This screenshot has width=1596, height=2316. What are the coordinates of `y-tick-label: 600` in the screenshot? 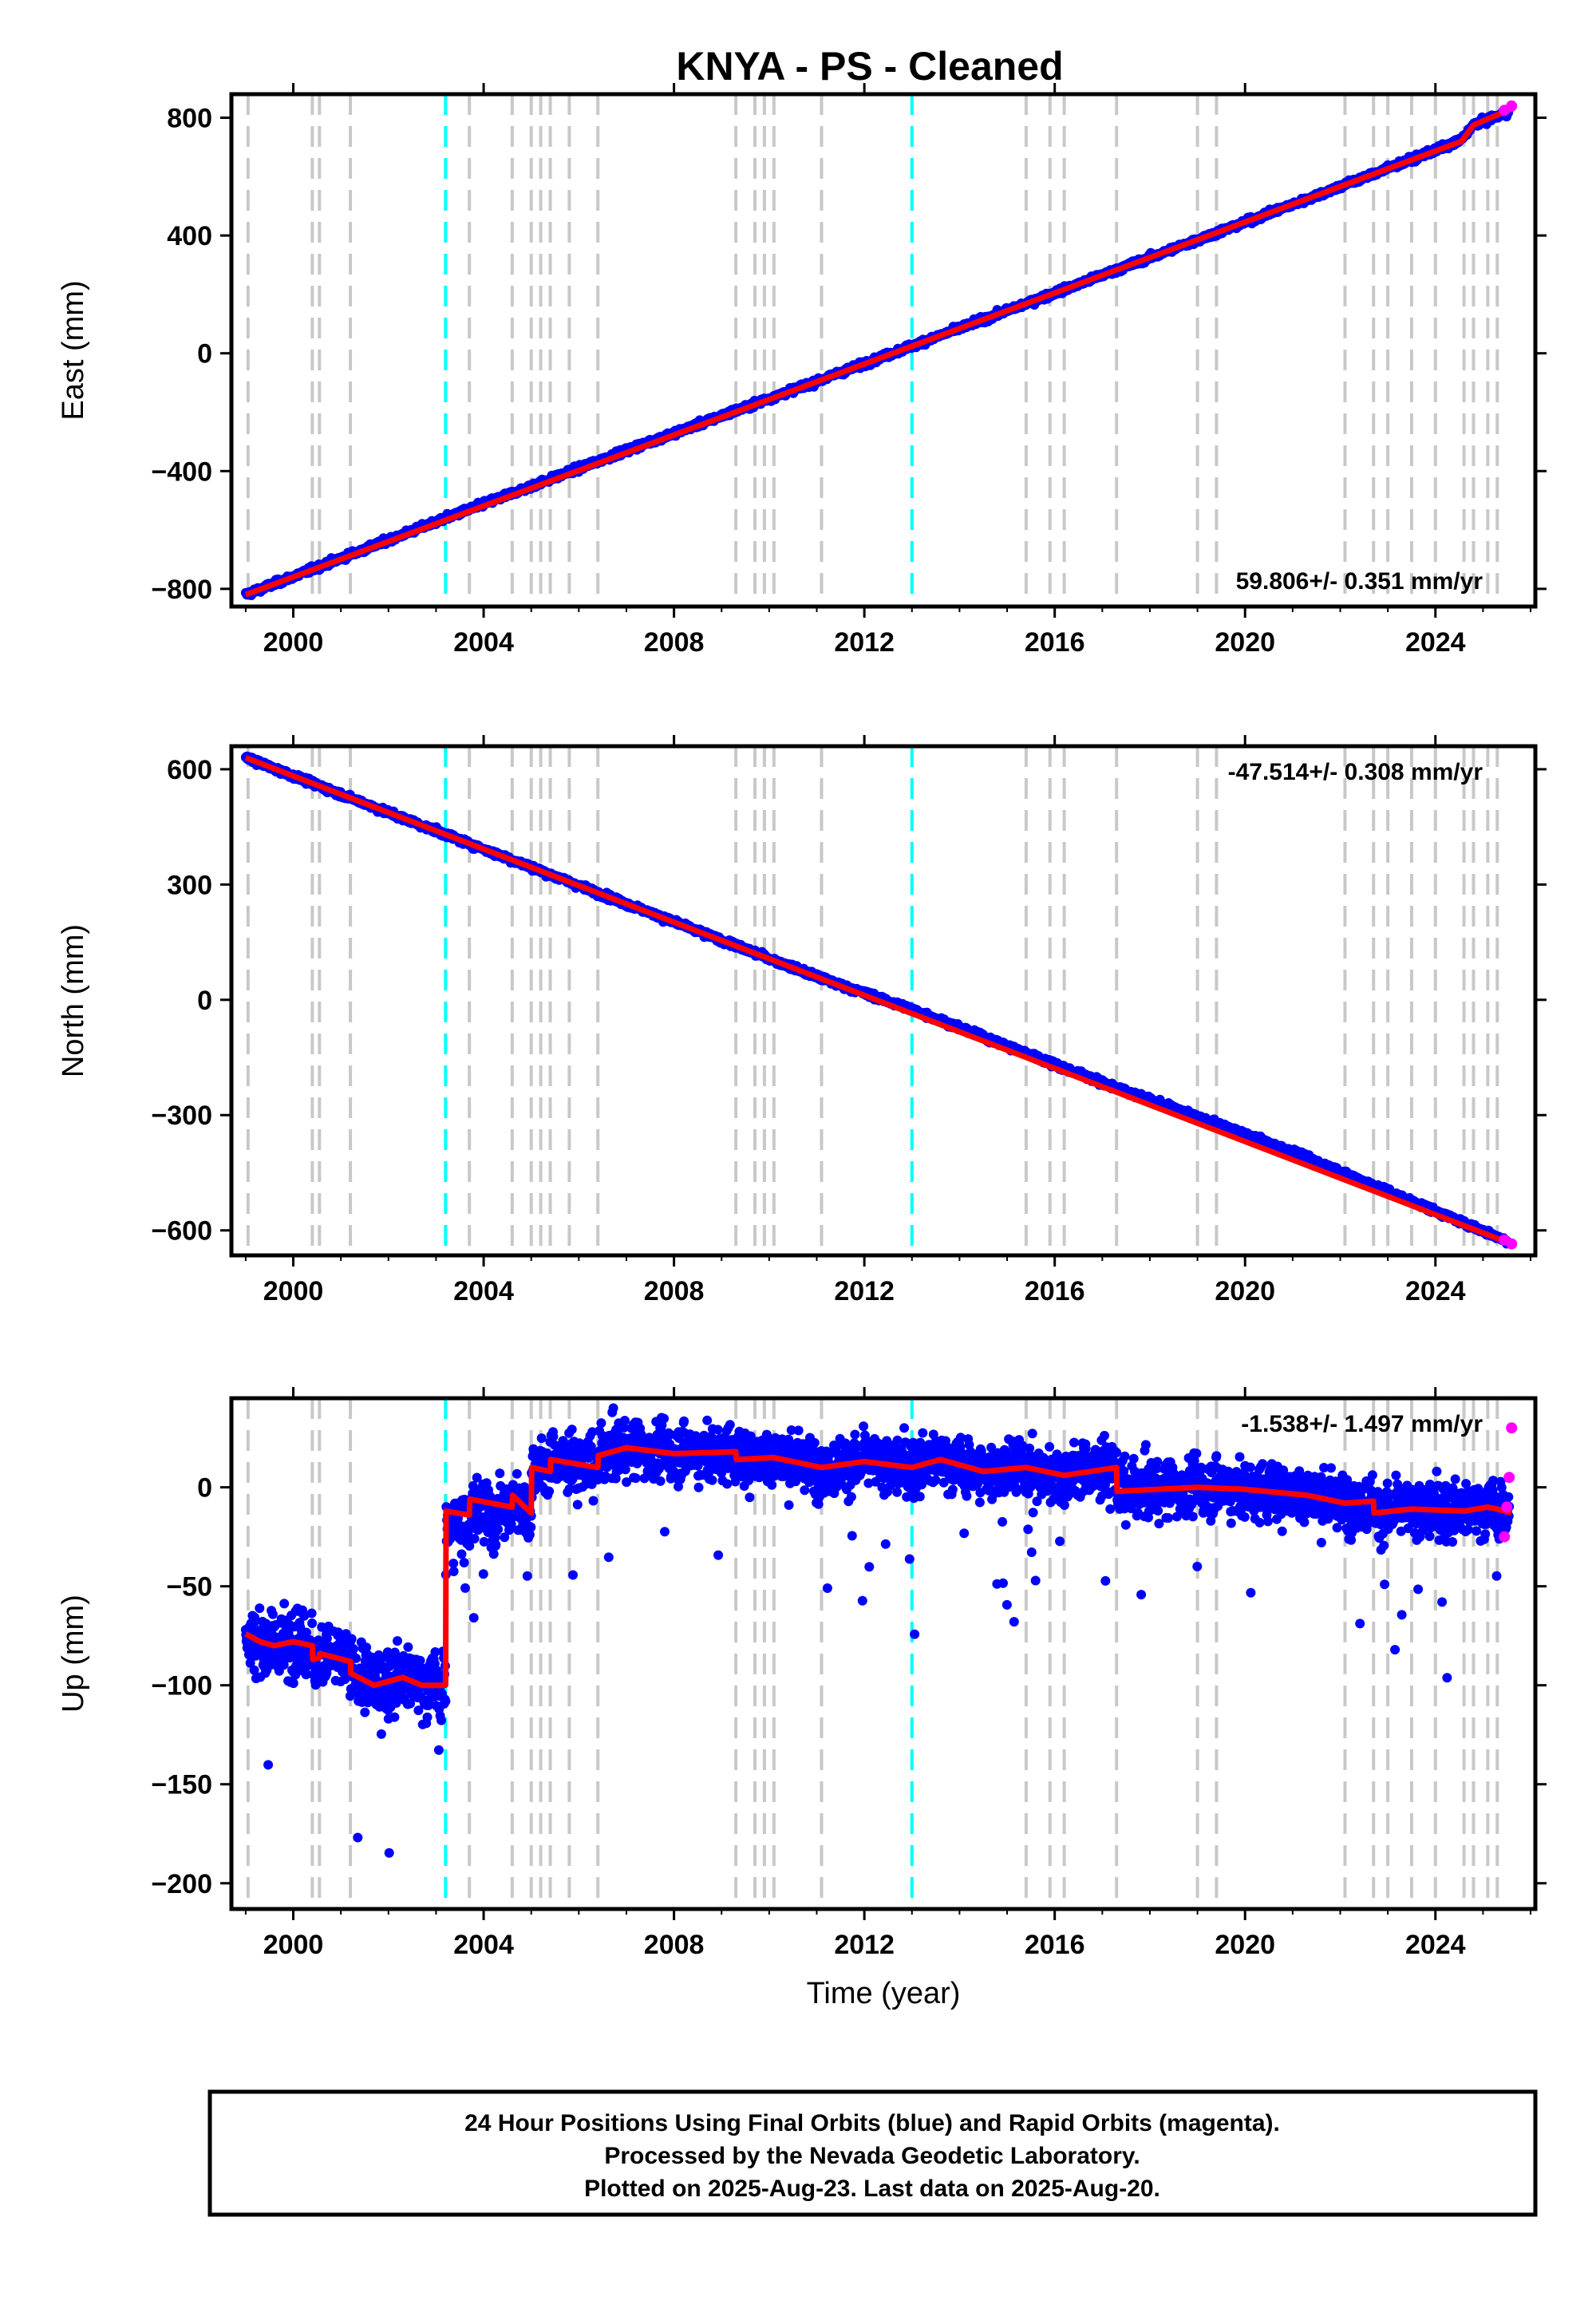 It's located at (189, 770).